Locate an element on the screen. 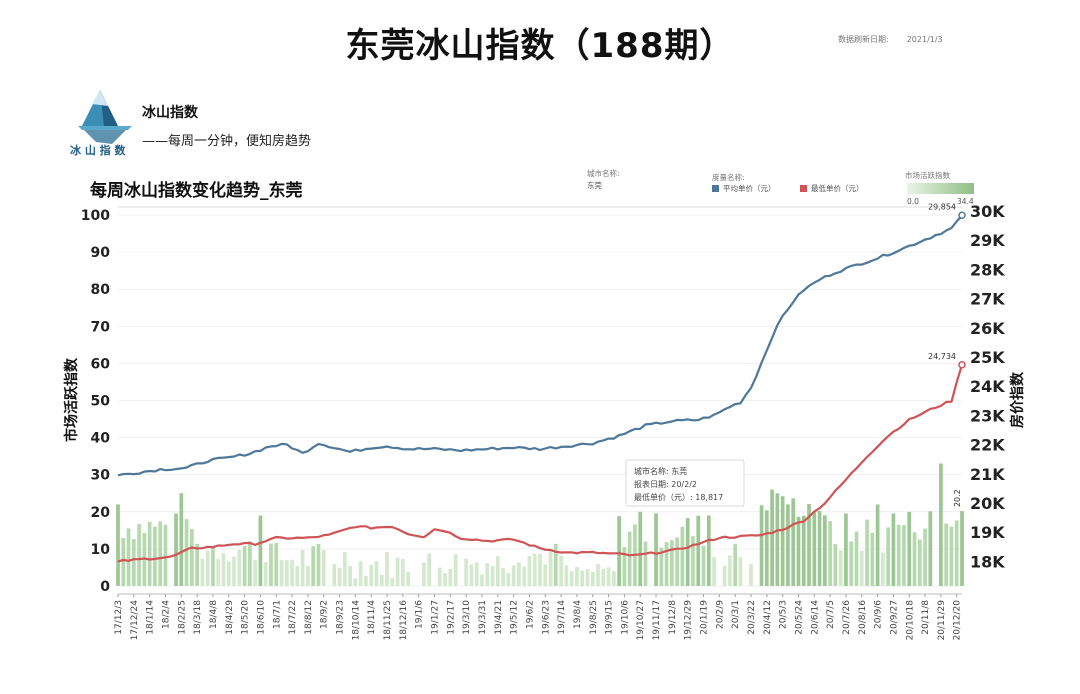 This screenshot has height=694, width=1080. x-tick-label: 19/7/14 is located at coordinates (562, 617).